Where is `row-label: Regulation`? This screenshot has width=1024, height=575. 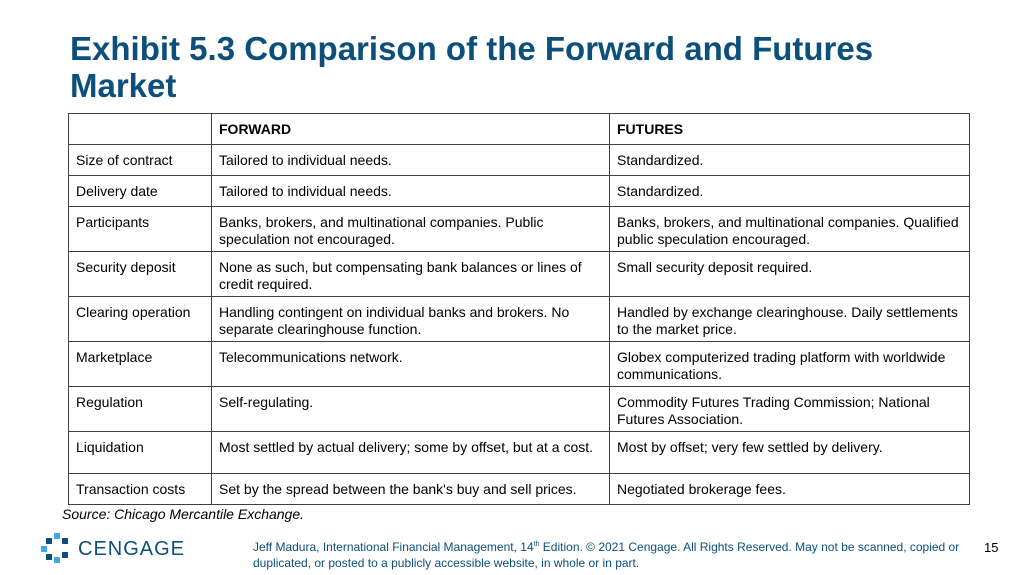 row-label: Regulation is located at coordinates (140, 409).